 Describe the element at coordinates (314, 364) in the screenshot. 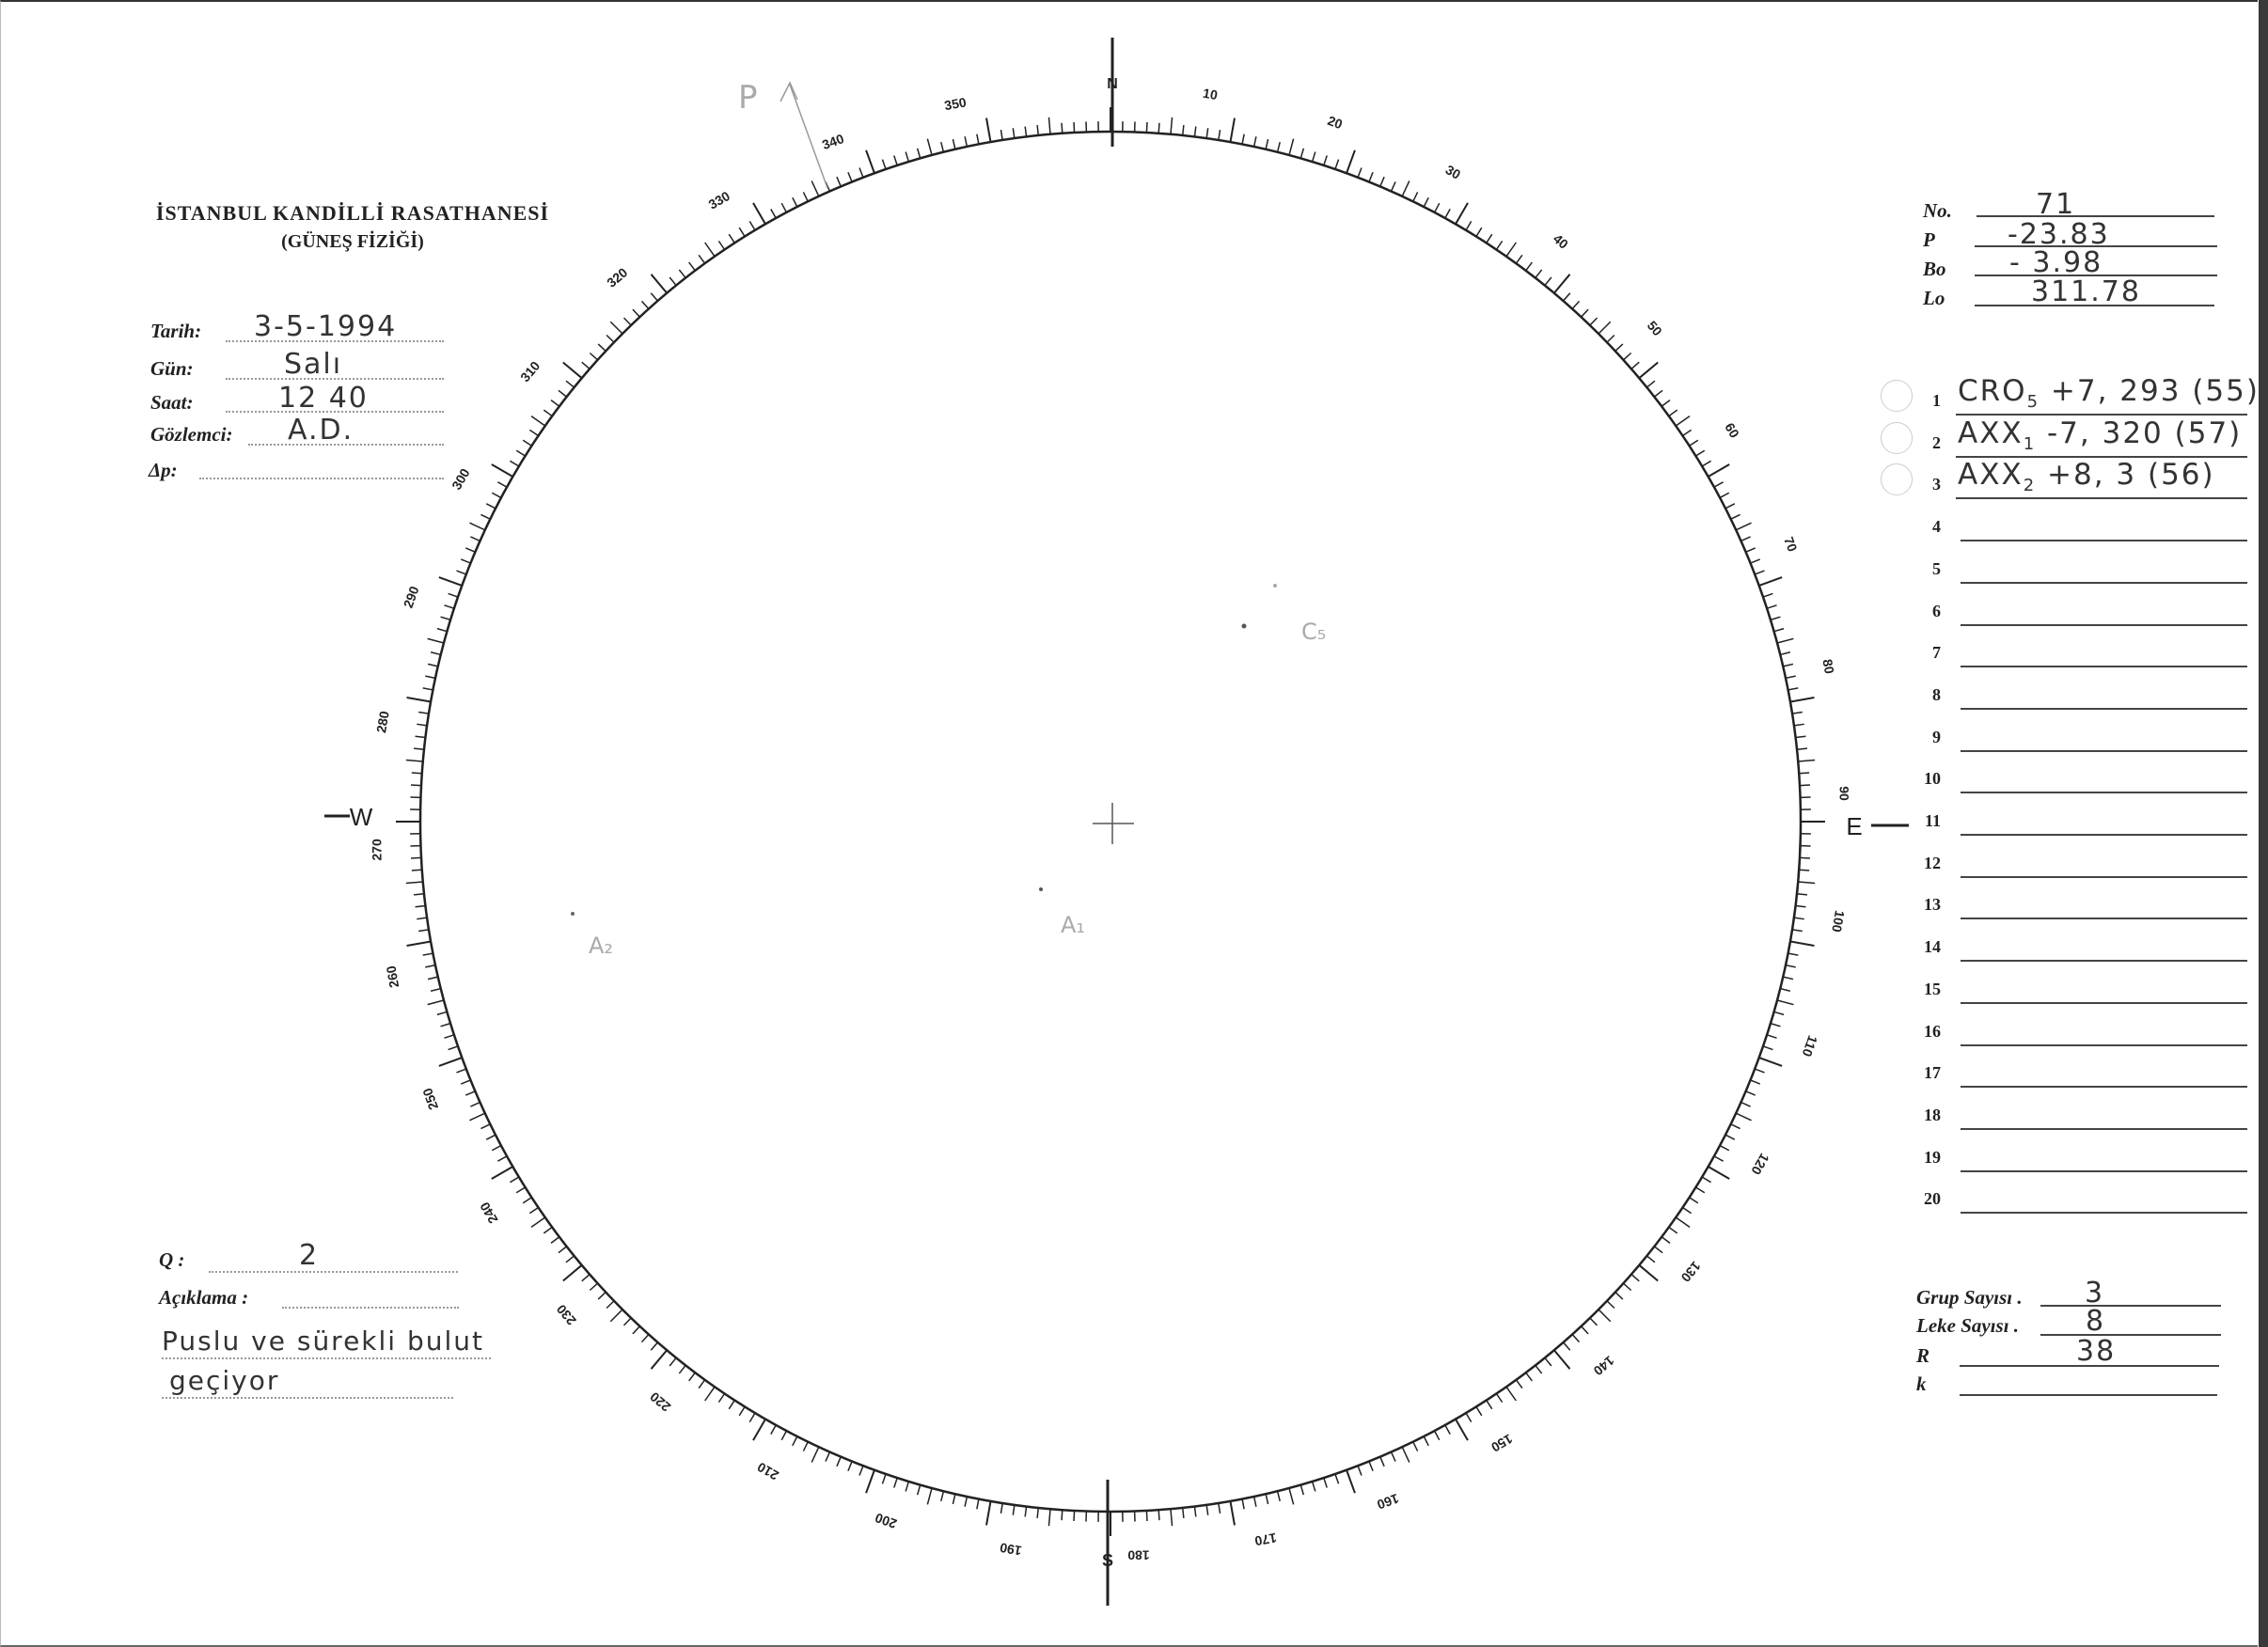

I see `gun-value: Salı` at that location.